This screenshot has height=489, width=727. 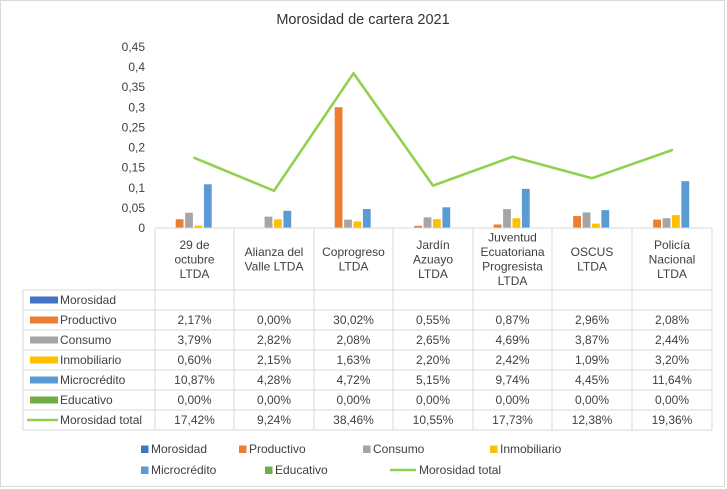 What do you see at coordinates (672, 360) in the screenshot?
I see `table-cell: 3,20%` at bounding box center [672, 360].